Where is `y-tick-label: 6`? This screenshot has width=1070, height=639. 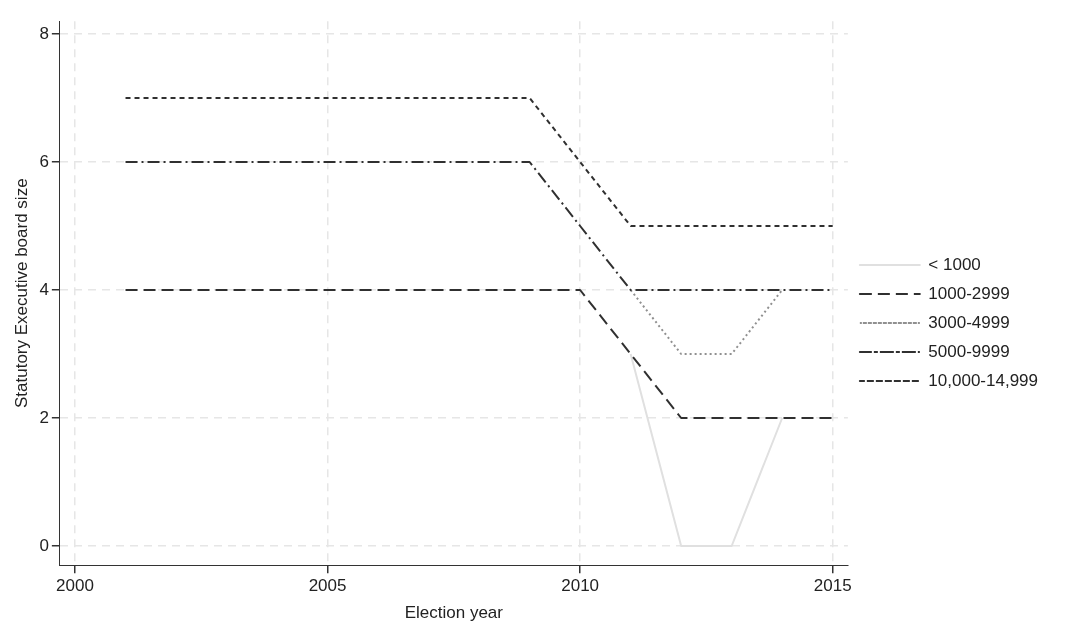
y-tick-label: 6 is located at coordinates (44, 161).